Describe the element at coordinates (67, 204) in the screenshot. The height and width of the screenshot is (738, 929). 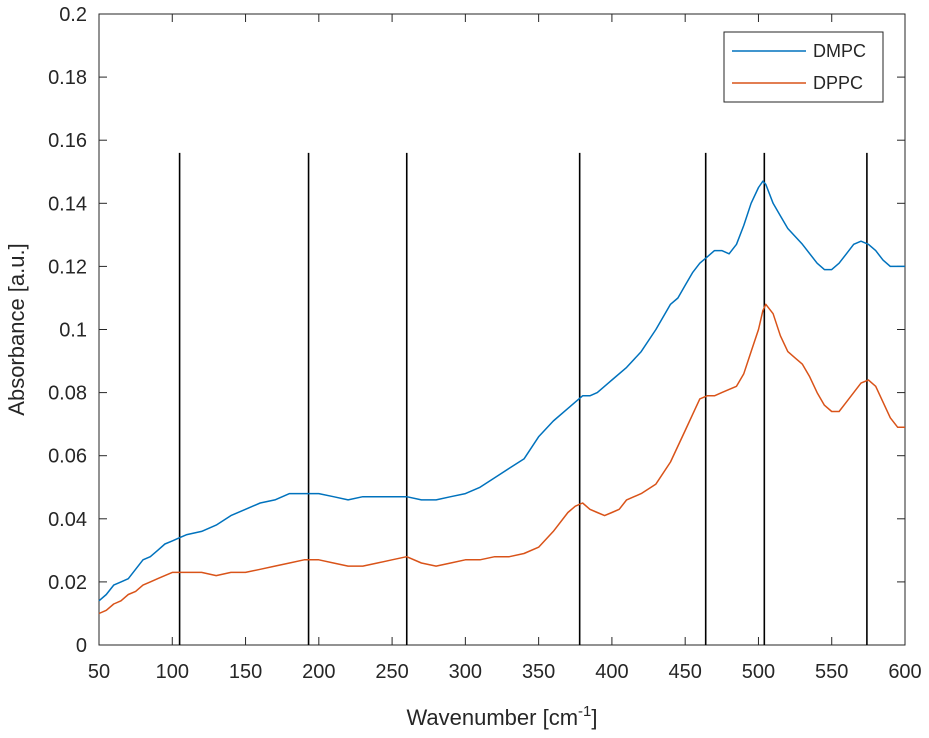
I see `y-tick-label: 0.14` at that location.